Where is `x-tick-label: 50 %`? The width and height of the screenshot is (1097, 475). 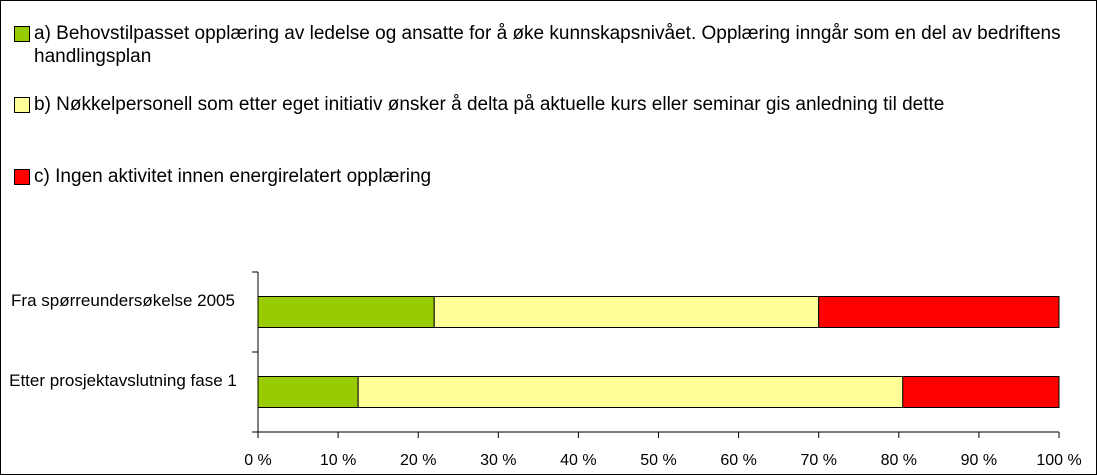 x-tick-label: 50 % is located at coordinates (658, 460).